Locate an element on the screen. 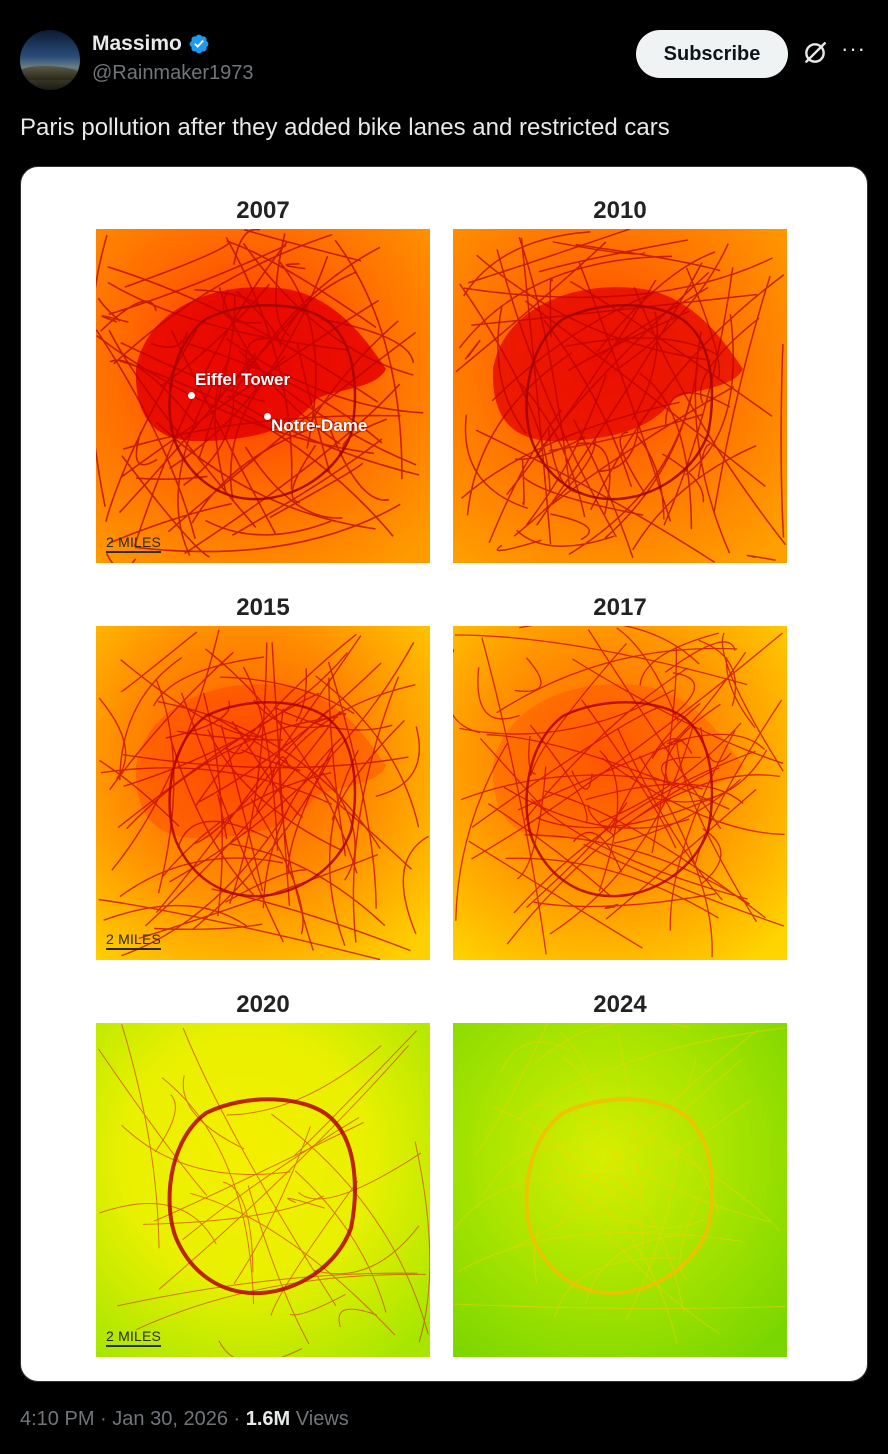 Image resolution: width=888 pixels, height=1454 pixels. scale-label-3: 2 MILES is located at coordinates (134, 940).